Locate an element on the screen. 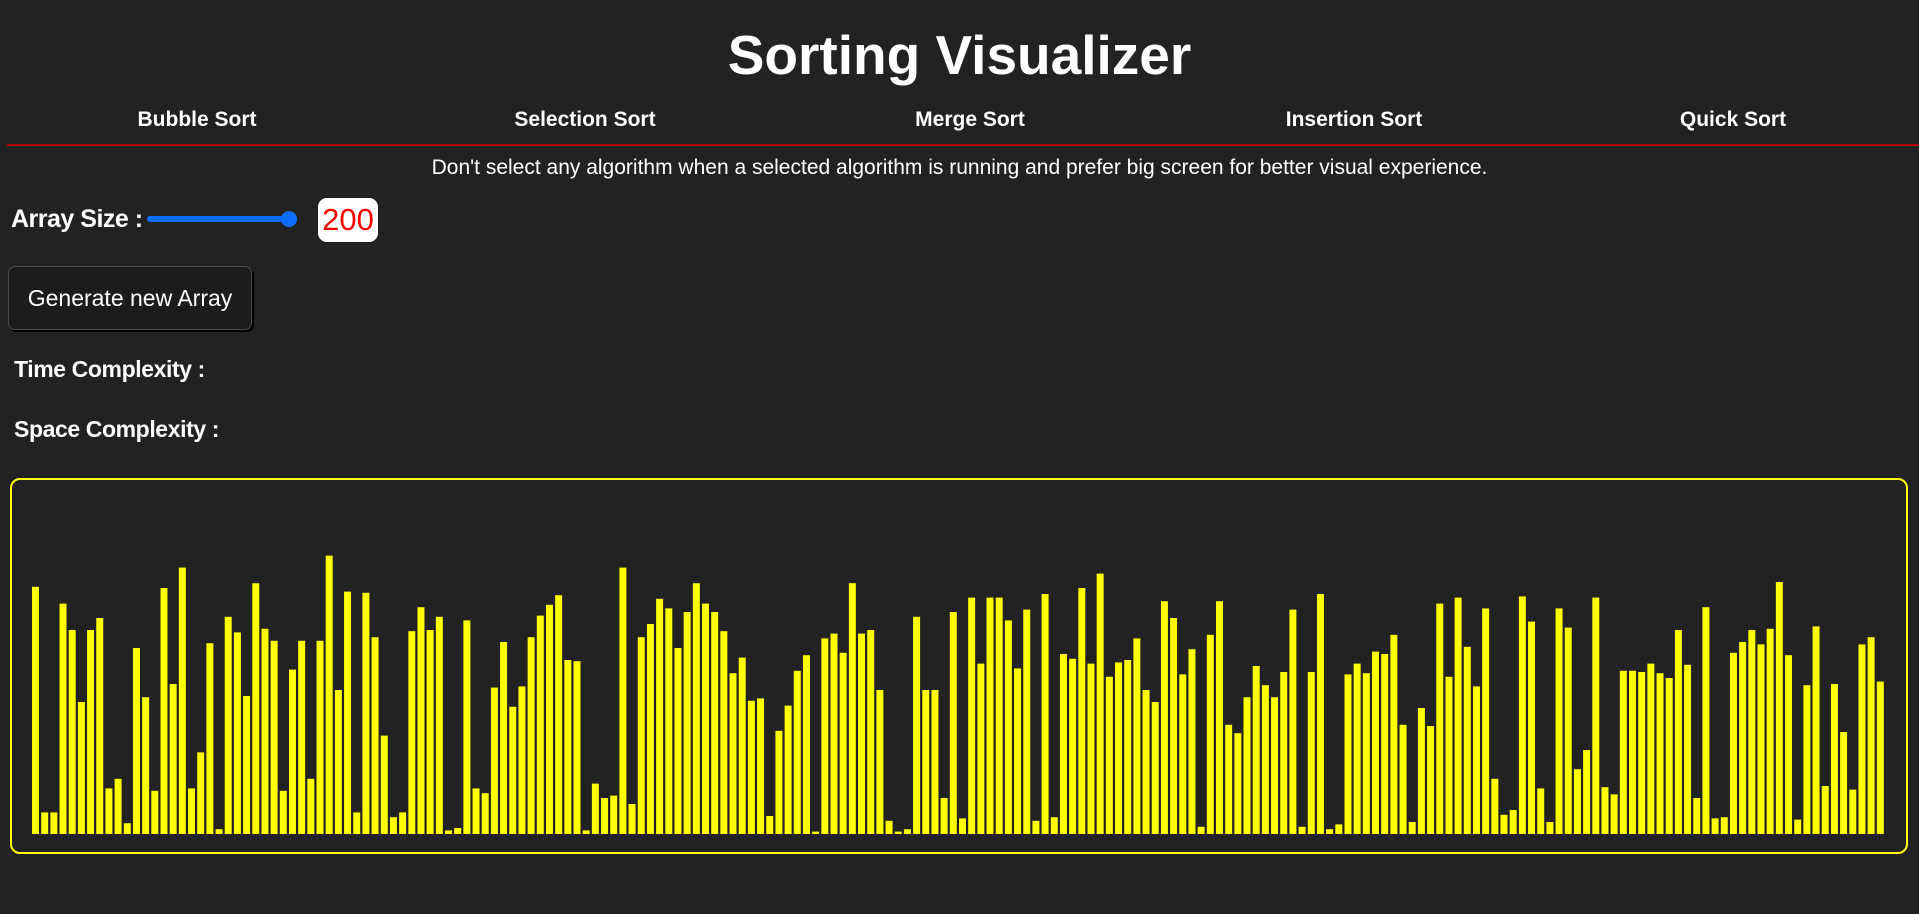 Image resolution: width=1919 pixels, height=914 pixels. time-complexity: Time Complexity : is located at coordinates (109, 369).